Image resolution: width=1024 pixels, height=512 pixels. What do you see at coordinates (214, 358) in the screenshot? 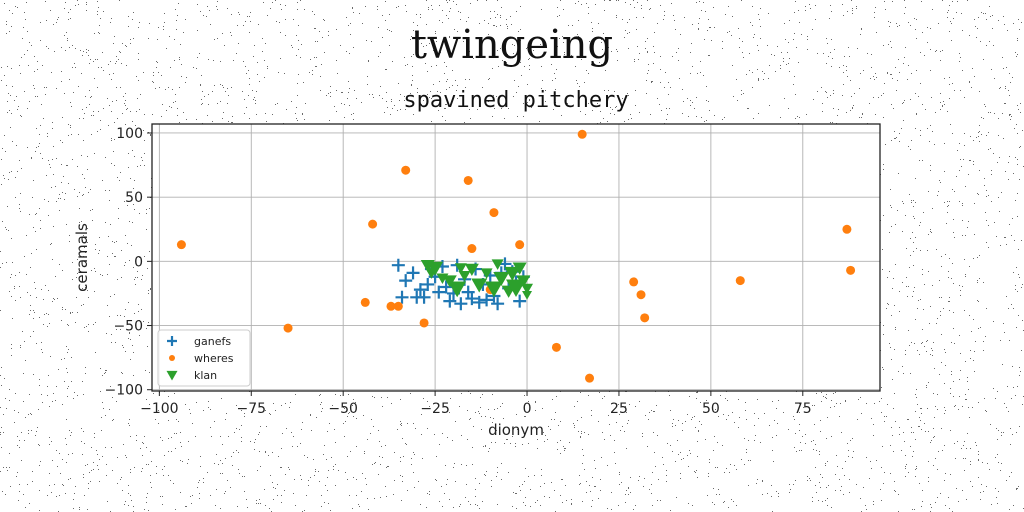
I see `legend-label-wheres: wheres` at bounding box center [214, 358].